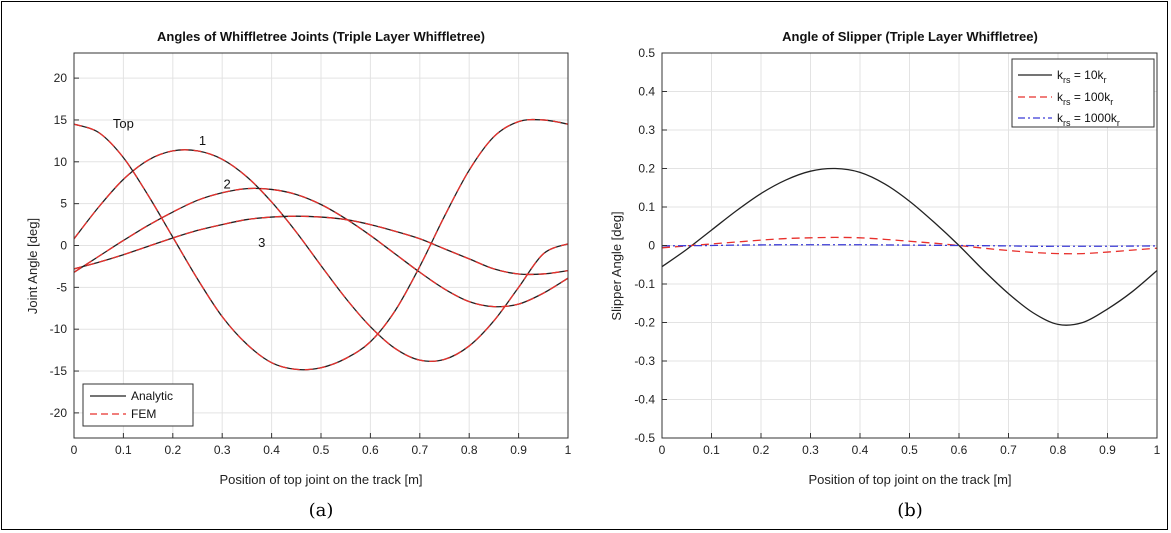 The height and width of the screenshot is (533, 1171). I want to click on chart-b-x-tick-label: 0.7, so click(1008, 450).